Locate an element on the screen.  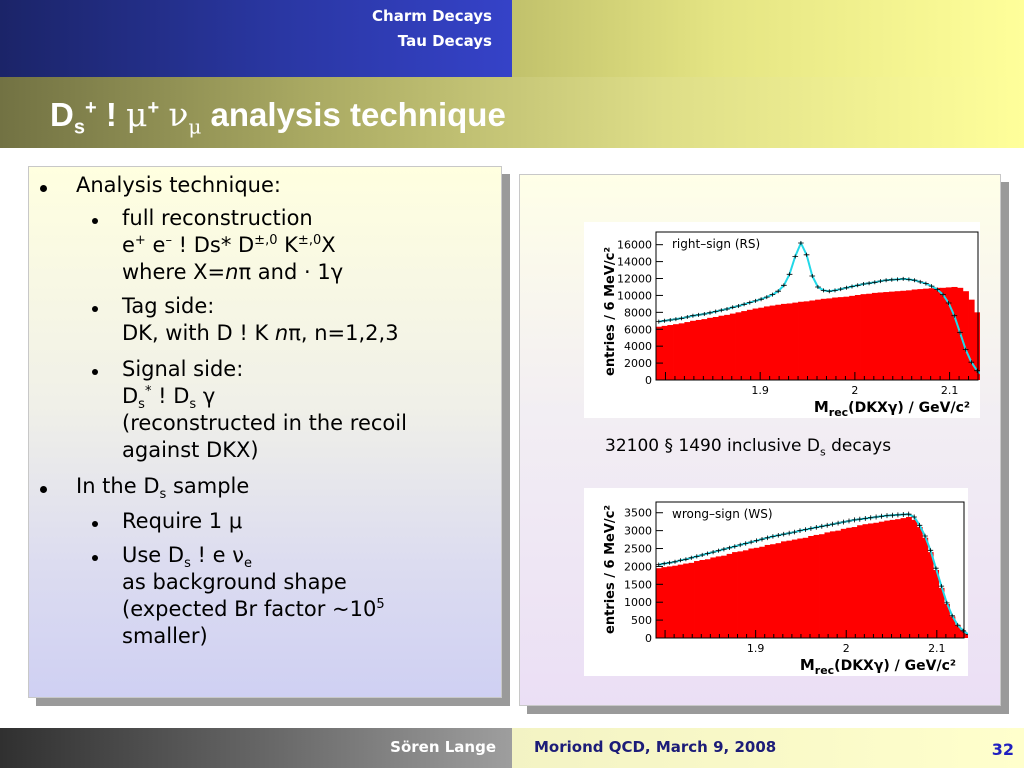
plot-caption: 32100 § 1490 inclusive Ds decays is located at coordinates (748, 447).